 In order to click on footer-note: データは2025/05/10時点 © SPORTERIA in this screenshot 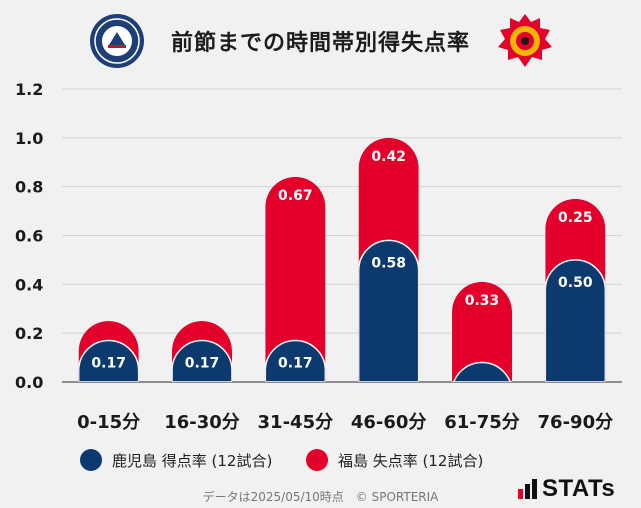, I will do `click(320, 497)`.